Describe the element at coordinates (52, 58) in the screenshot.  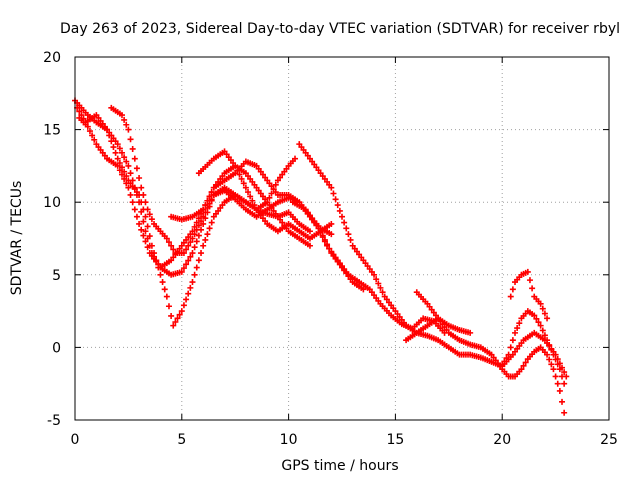
I see `y-tick-label: 20` at that location.